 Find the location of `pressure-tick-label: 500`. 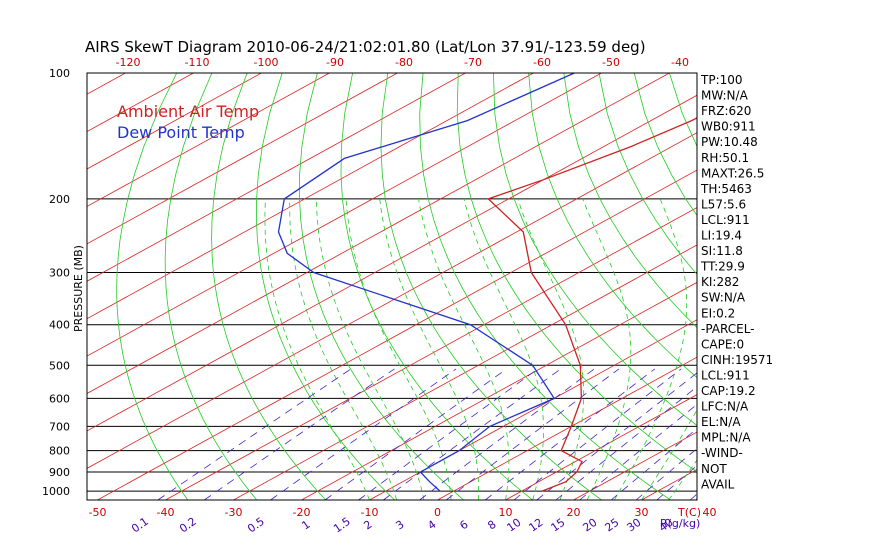

pressure-tick-label: 500 is located at coordinates (59, 365).